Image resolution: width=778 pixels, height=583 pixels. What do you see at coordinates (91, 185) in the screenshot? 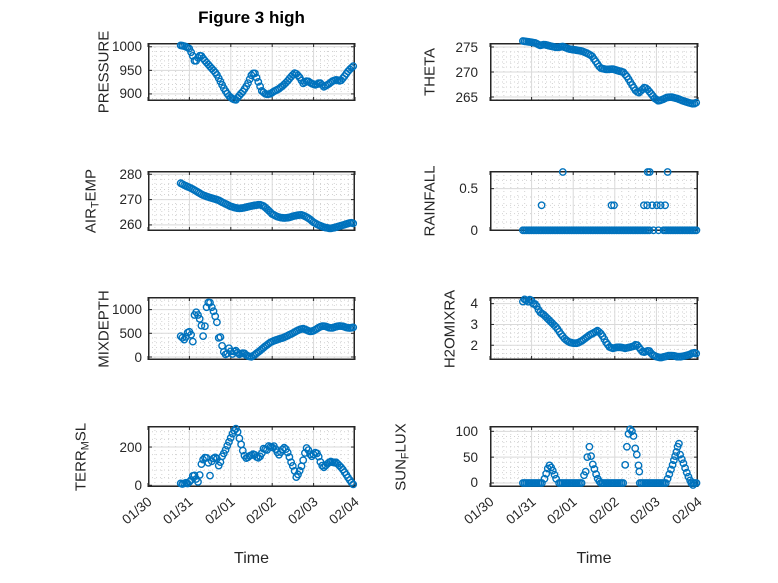
I see `y-axis-label-text: EMP` at bounding box center [91, 185].